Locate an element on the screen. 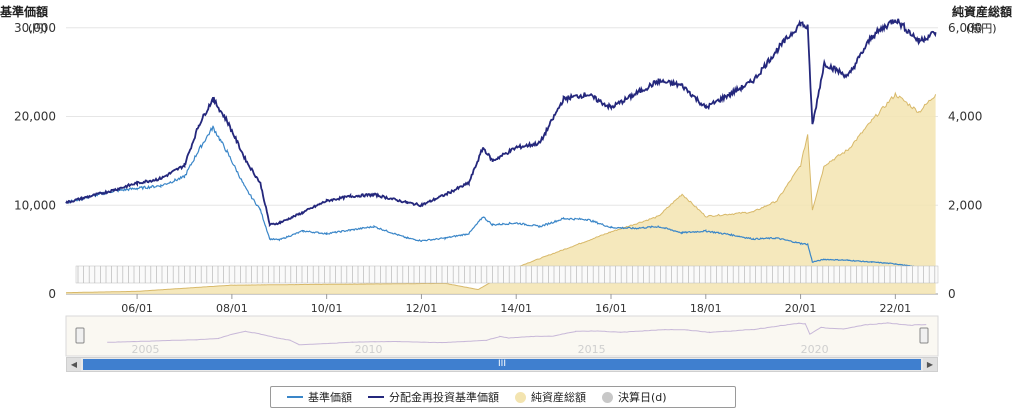  legend-label: 純資産総額 is located at coordinates (558, 397).